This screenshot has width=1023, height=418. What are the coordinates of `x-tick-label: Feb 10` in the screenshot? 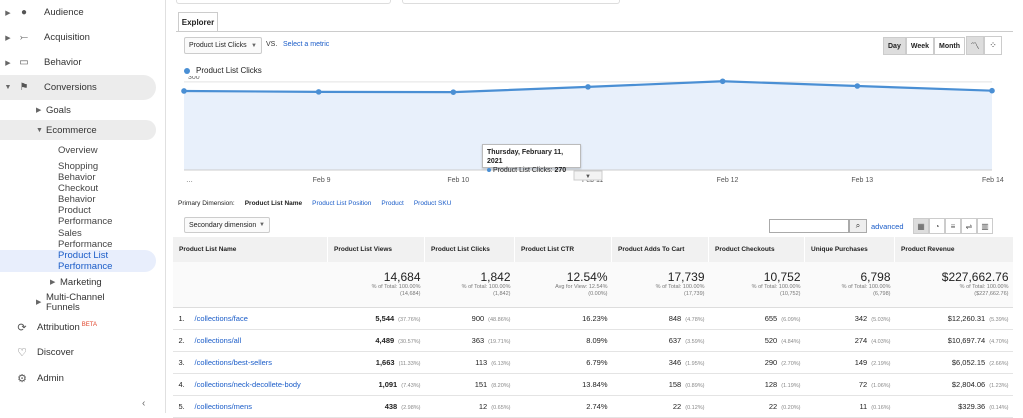 It's located at (458, 180).